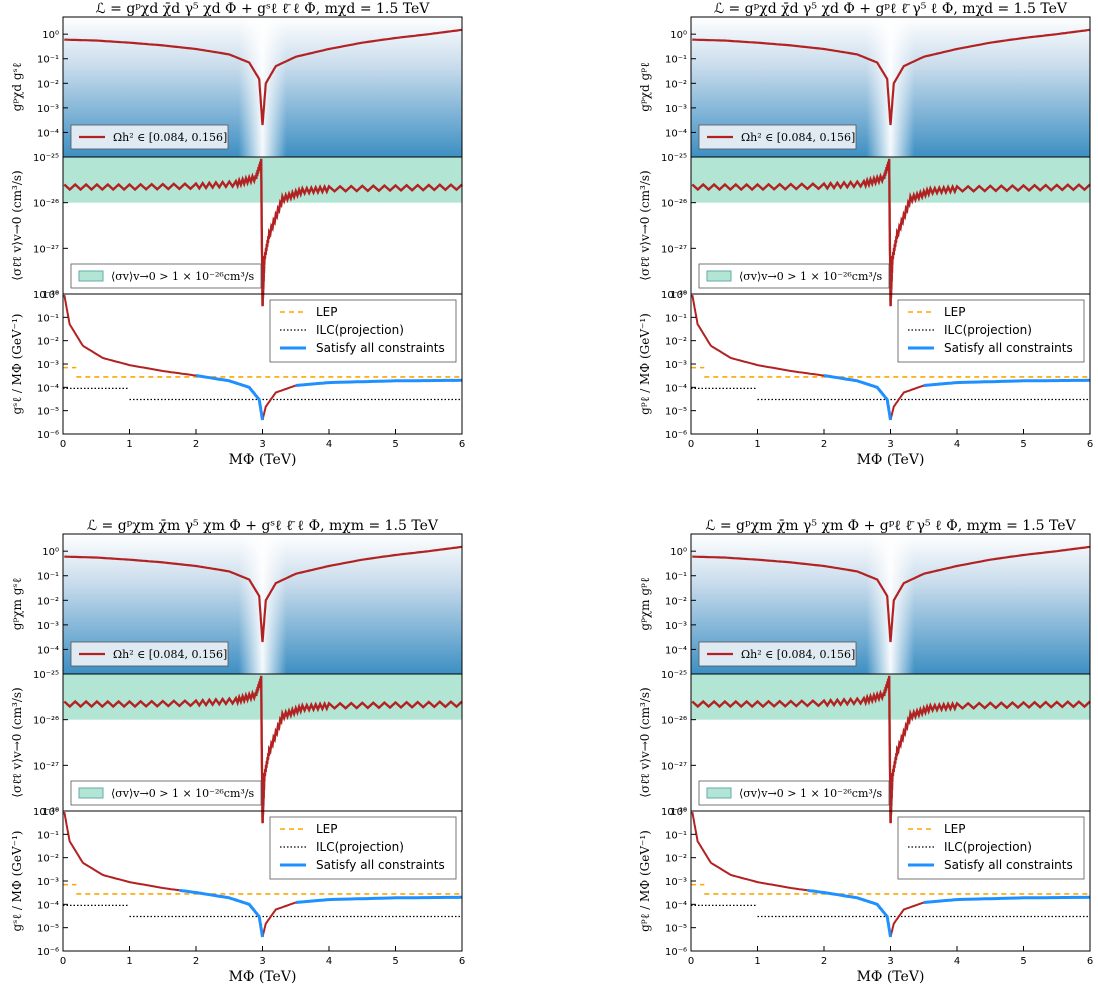 This screenshot has width=1098, height=994. I want to click on top-ylabel: gᵖχm gˢℓ, so click(17, 604).